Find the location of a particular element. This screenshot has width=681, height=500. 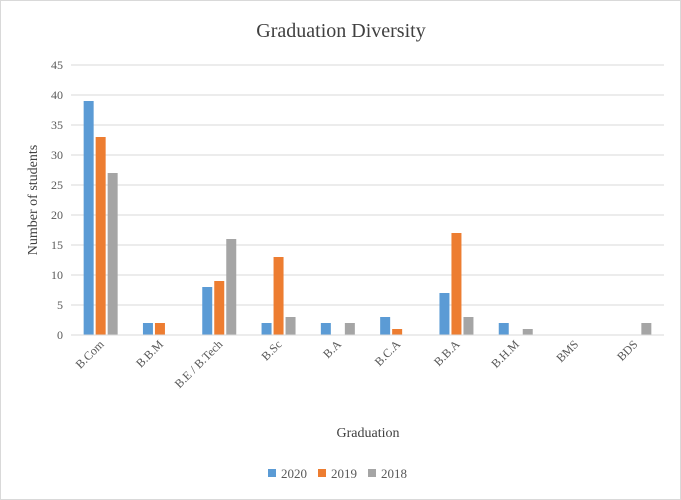

y-tick-label: 25 is located at coordinates (57, 185).